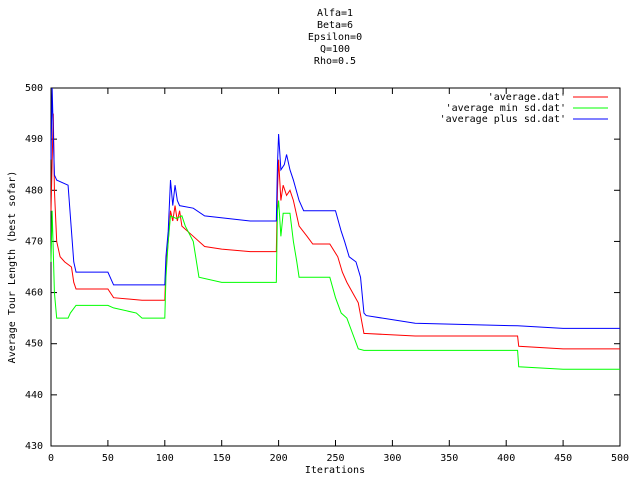 This screenshot has height=480, width=640. Describe the element at coordinates (34, 241) in the screenshot. I see `y-tick-label: 470` at that location.